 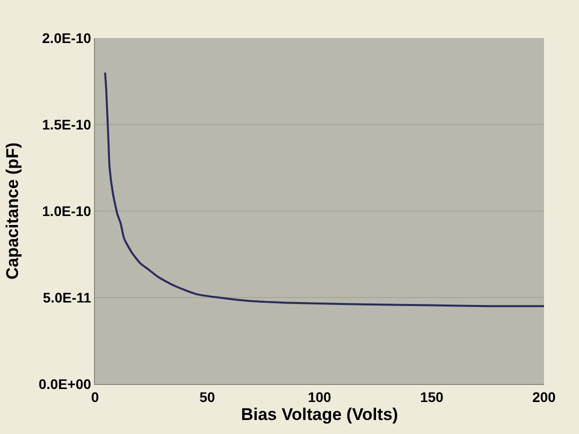 What do you see at coordinates (65, 384) in the screenshot?
I see `y-tick-label: 0.0E+00` at bounding box center [65, 384].